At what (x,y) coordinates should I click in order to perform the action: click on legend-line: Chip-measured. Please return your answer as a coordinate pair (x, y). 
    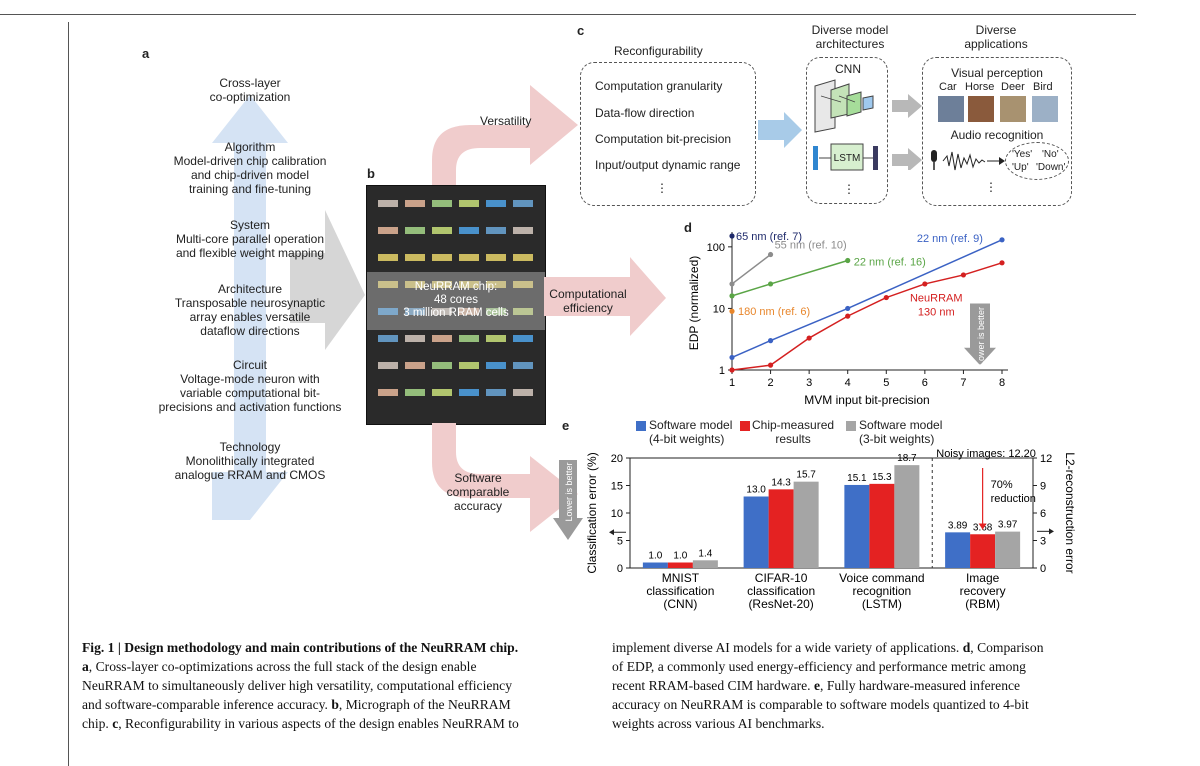
    Looking at the image, I should click on (793, 425).